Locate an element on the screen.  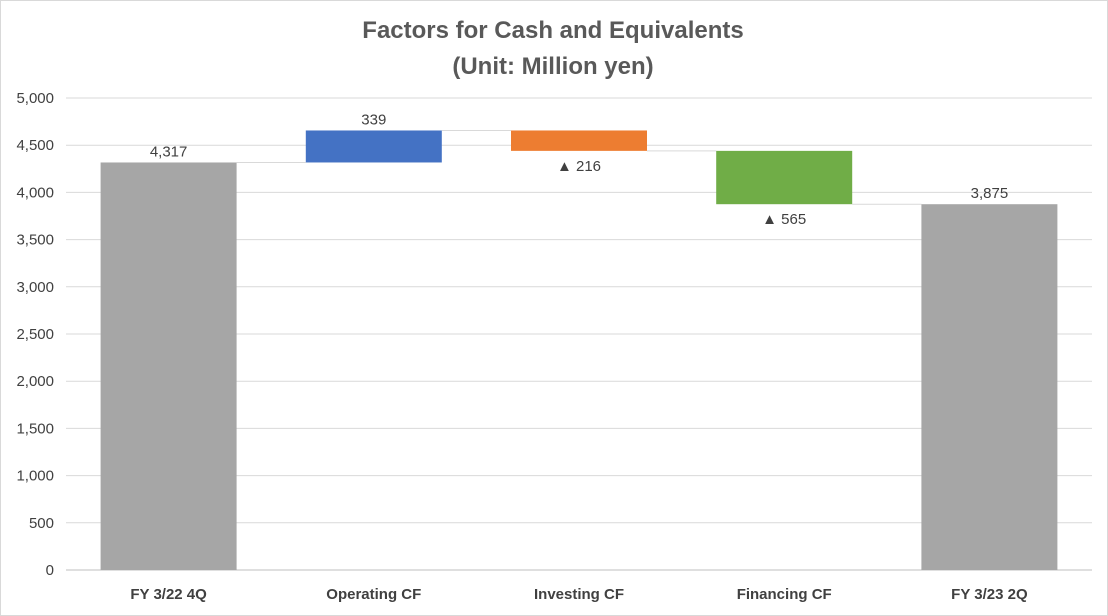
y-tick-label: 1,000 is located at coordinates (35, 476).